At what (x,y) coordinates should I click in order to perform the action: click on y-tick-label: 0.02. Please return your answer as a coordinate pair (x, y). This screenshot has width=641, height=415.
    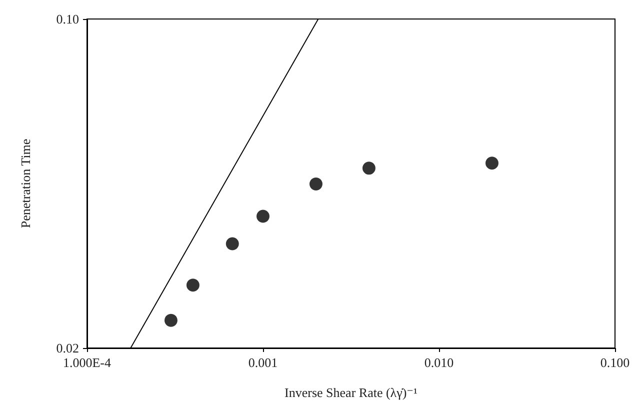
    Looking at the image, I should click on (67, 348).